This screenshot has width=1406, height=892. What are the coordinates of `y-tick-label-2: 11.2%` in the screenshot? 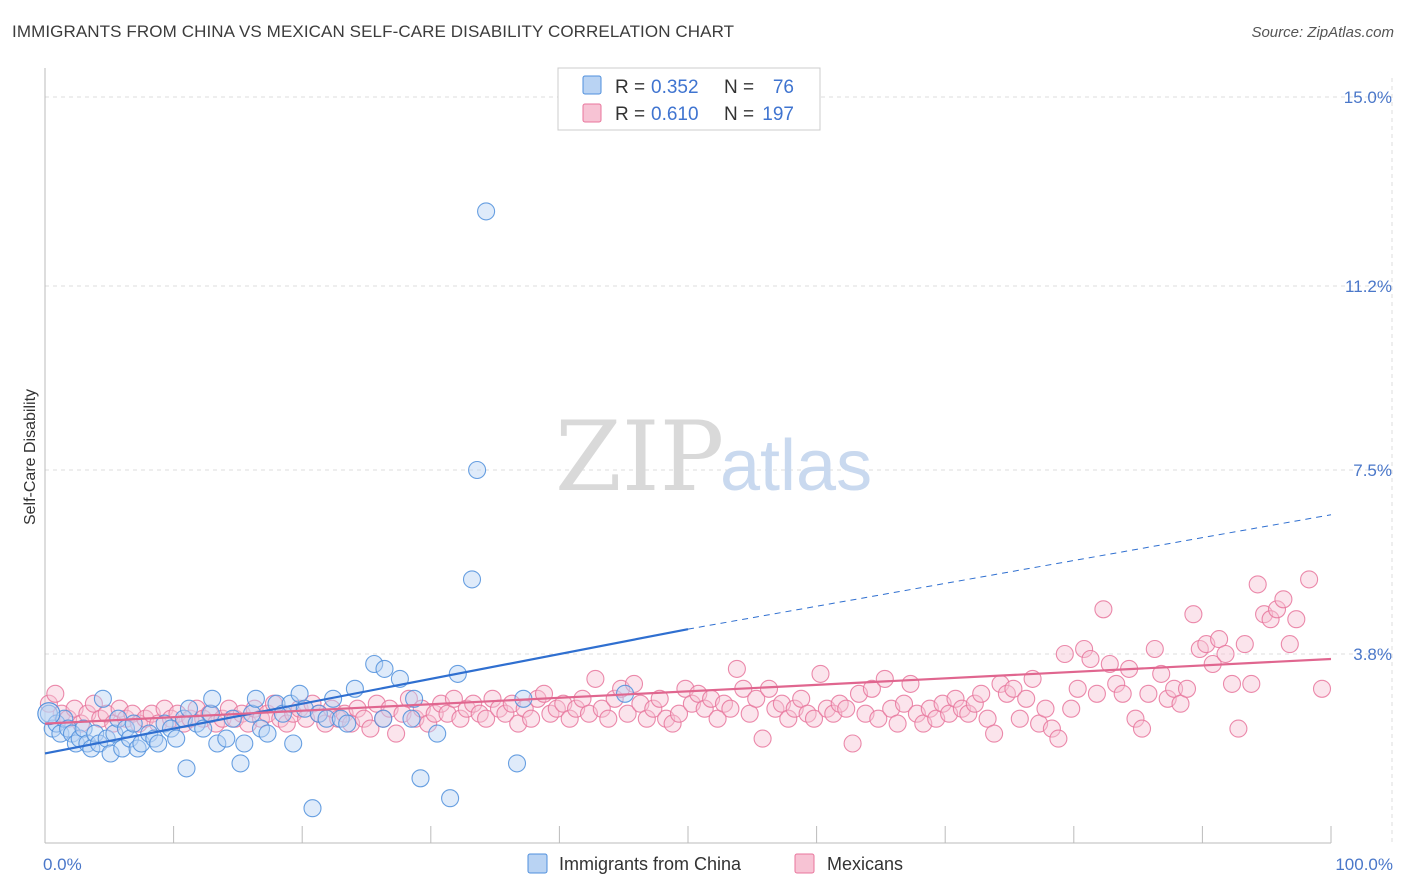 It's located at (1368, 286).